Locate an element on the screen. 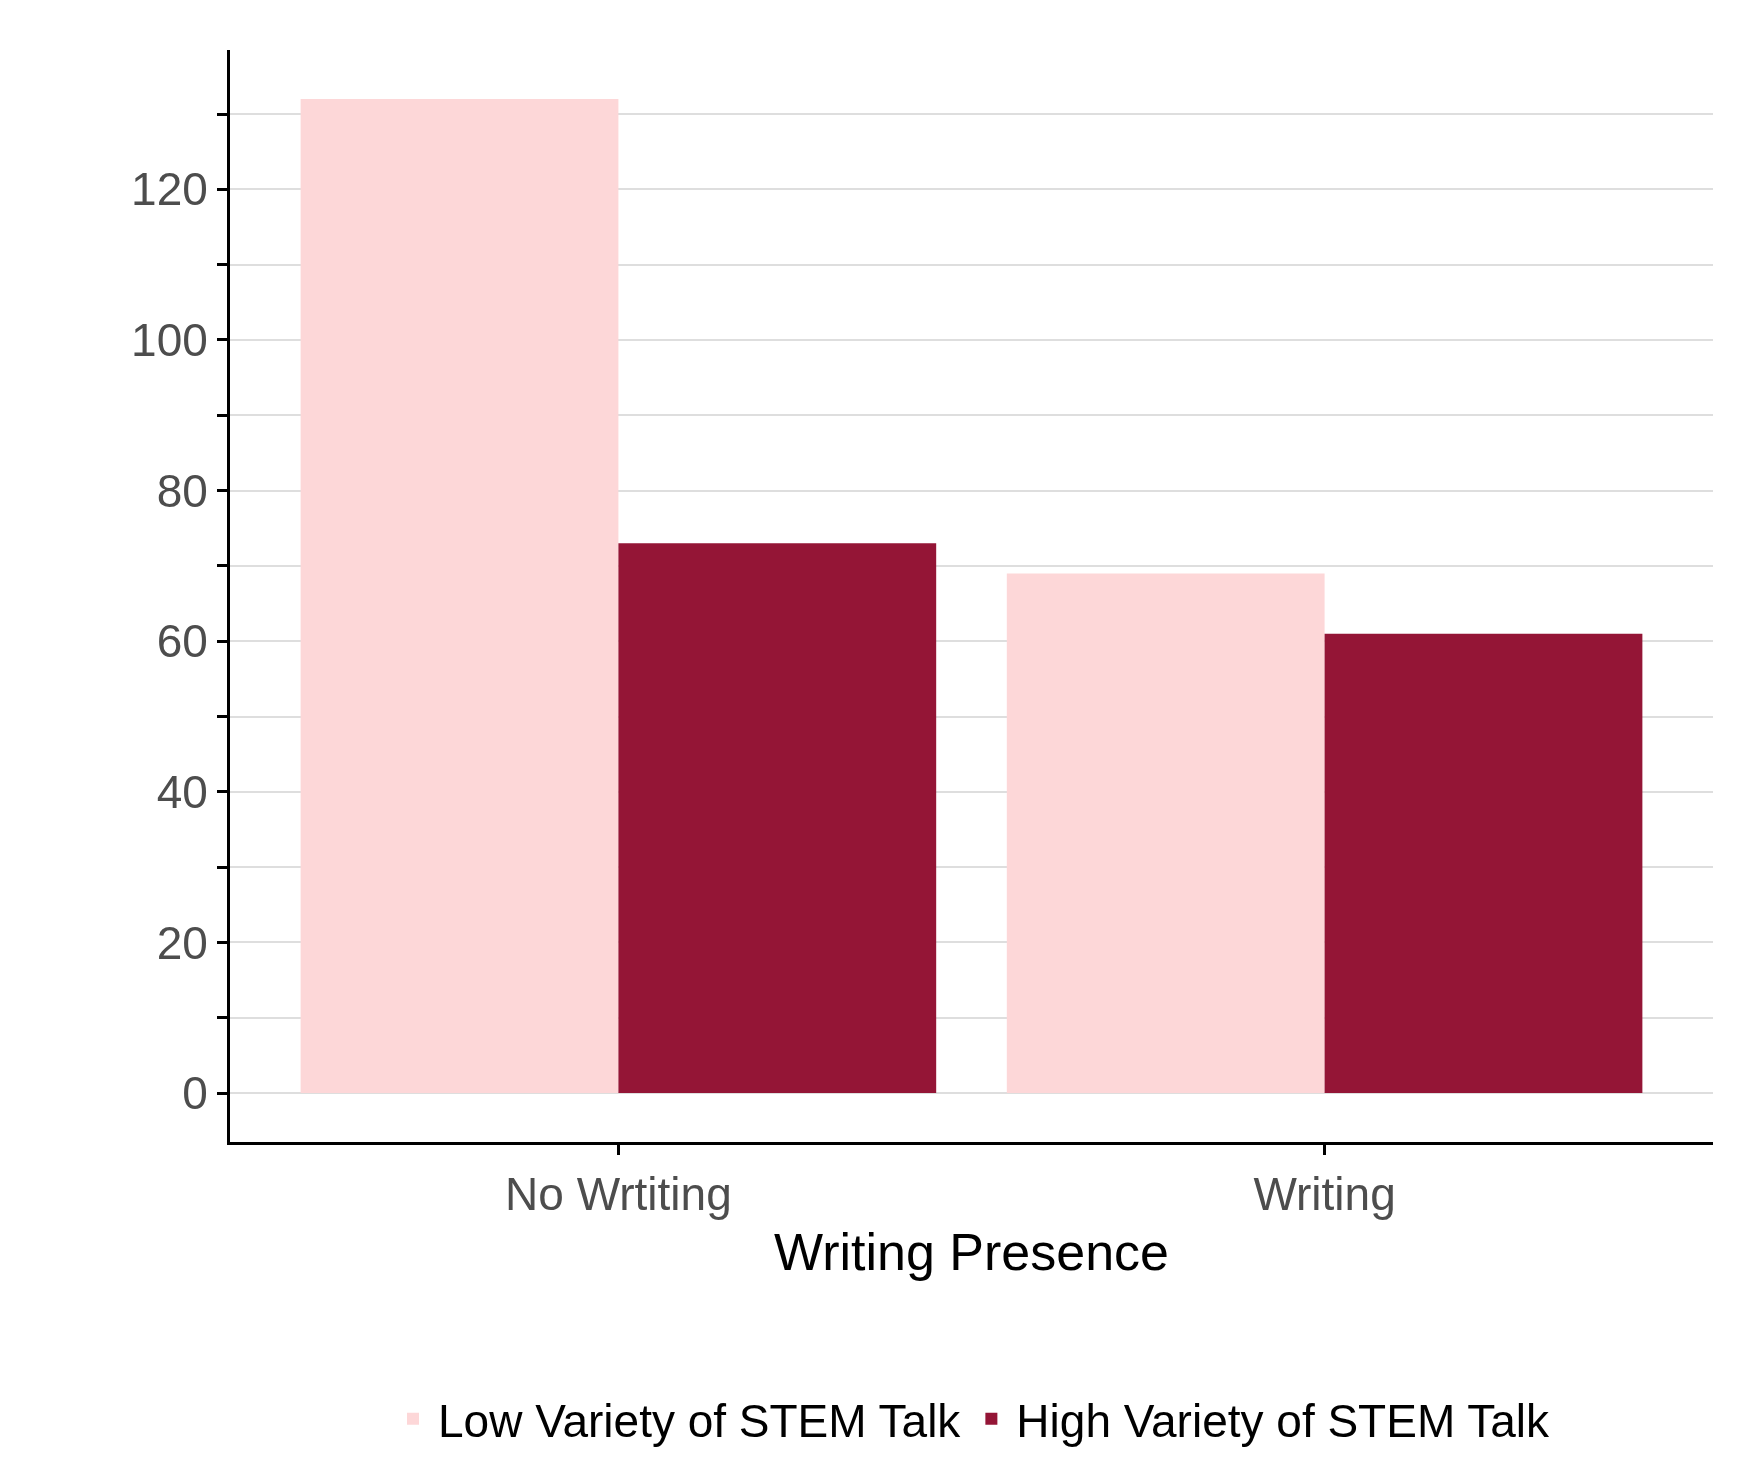  y-tick-label: 60 is located at coordinates (182, 641).